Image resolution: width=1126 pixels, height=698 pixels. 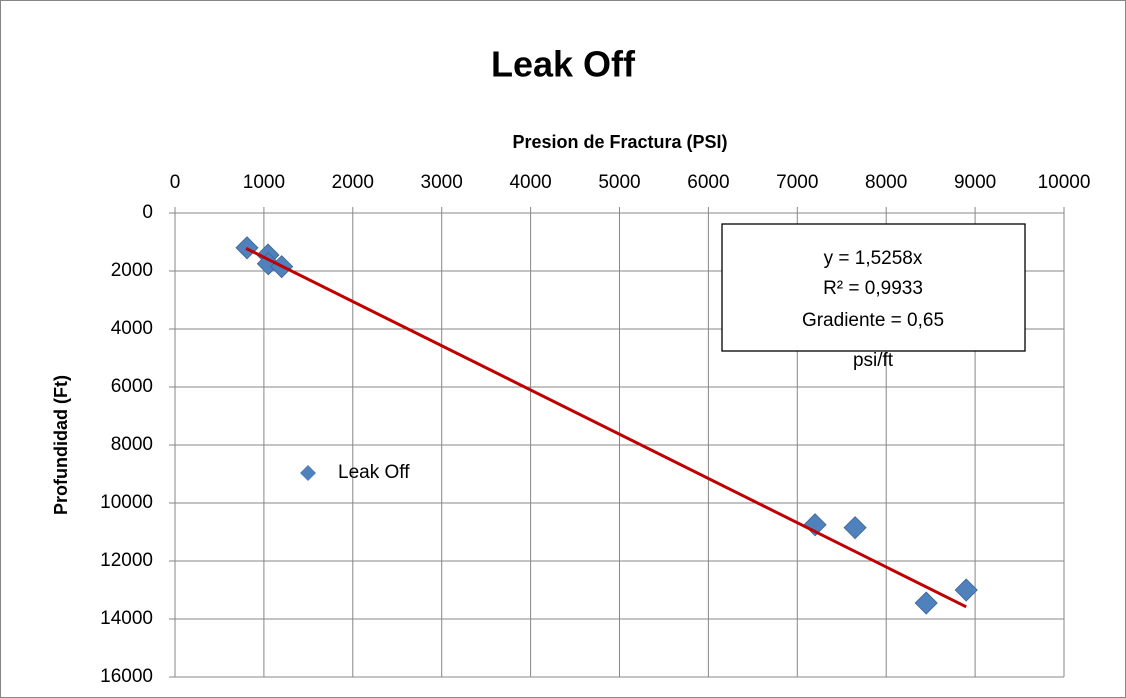 I want to click on legend-label: Leak Off, so click(x=374, y=472).